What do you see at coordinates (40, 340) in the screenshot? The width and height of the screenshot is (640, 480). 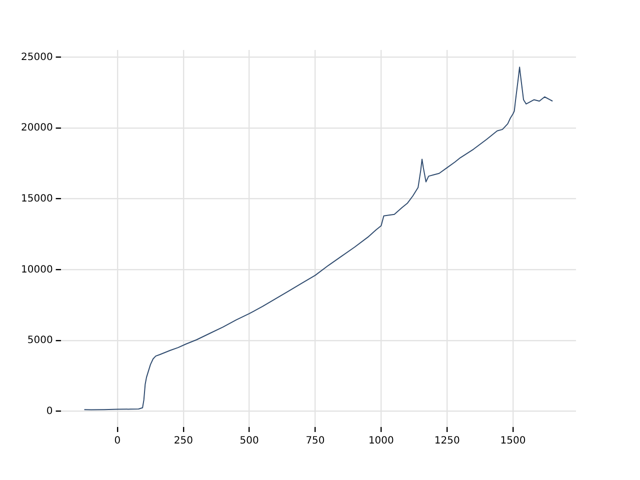 I see `y-tick-label: 5000` at bounding box center [40, 340].